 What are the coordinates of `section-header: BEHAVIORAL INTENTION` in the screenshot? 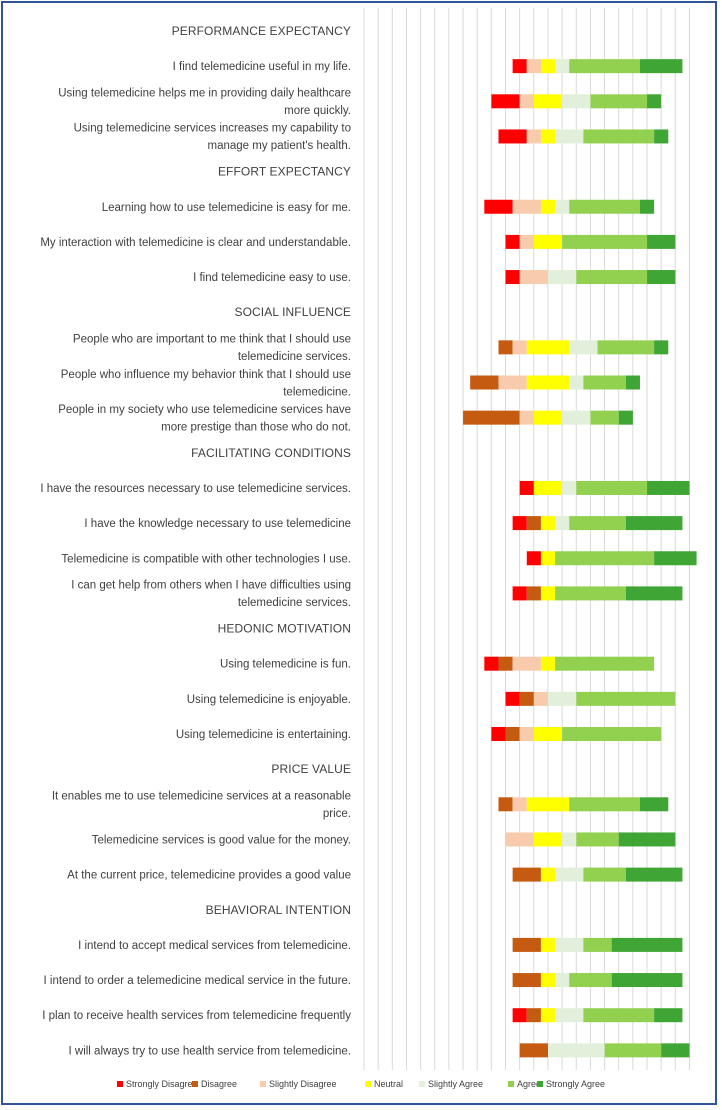 It's located at (278, 910).